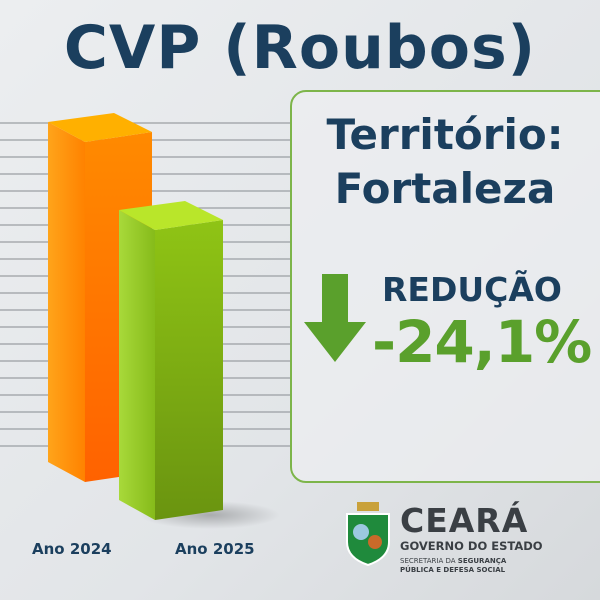 This screenshot has width=600, height=600. I want to click on trend-label: REDUÇÃO, so click(472, 289).